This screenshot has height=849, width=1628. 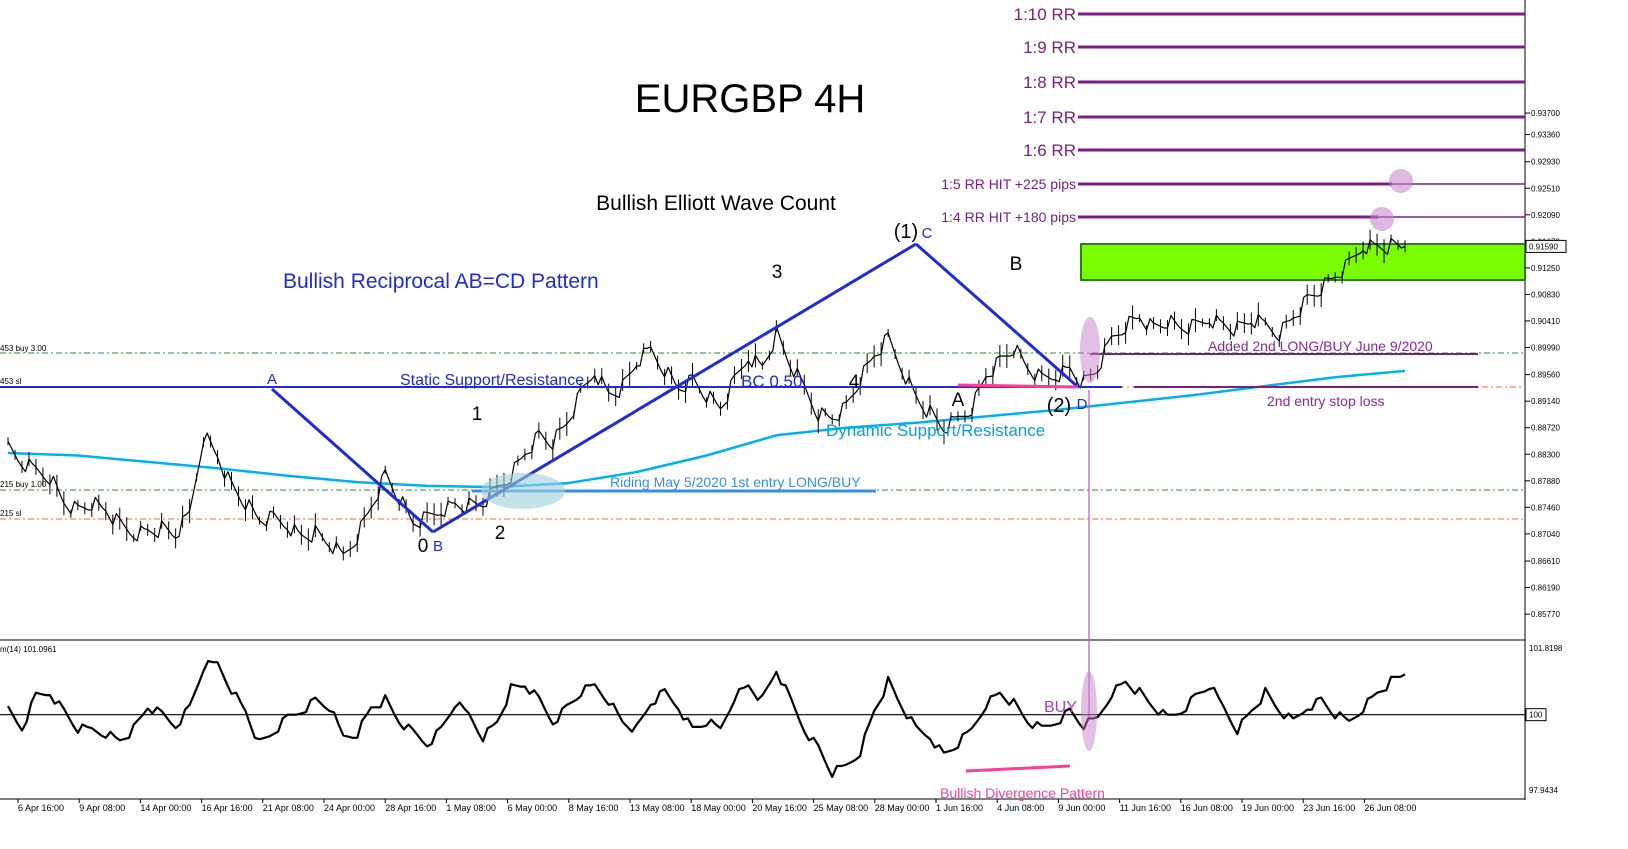 What do you see at coordinates (1545, 588) in the screenshot?
I see `price-tick-label: 0.86190` at bounding box center [1545, 588].